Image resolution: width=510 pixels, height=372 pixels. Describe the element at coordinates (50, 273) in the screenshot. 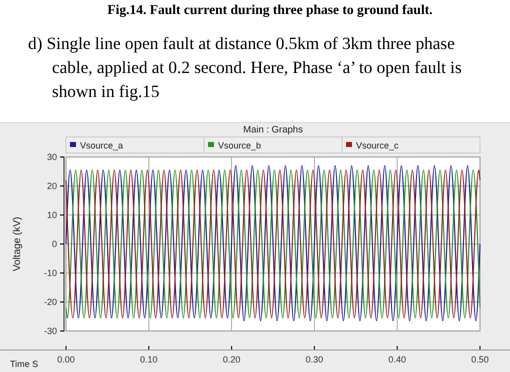

I see `y-tick-label: -10` at that location.